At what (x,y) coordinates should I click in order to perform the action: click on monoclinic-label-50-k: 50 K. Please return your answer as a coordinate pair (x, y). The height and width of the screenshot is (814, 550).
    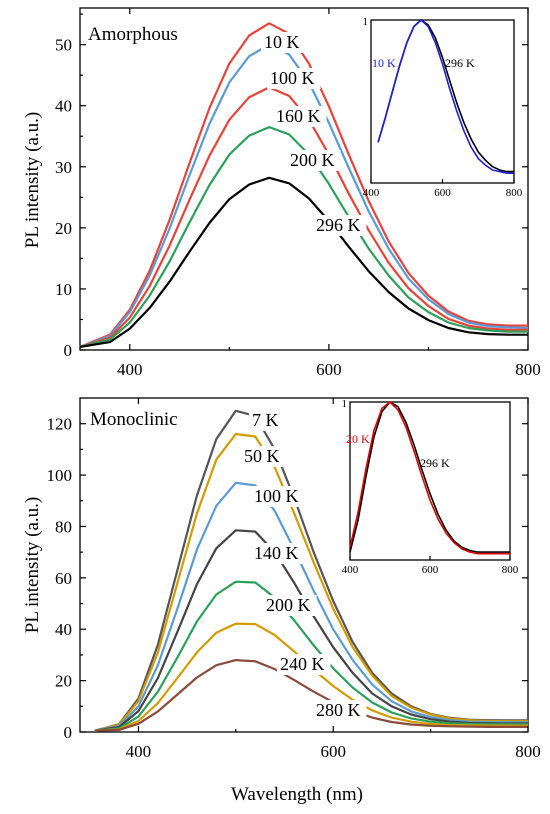
    Looking at the image, I should click on (262, 456).